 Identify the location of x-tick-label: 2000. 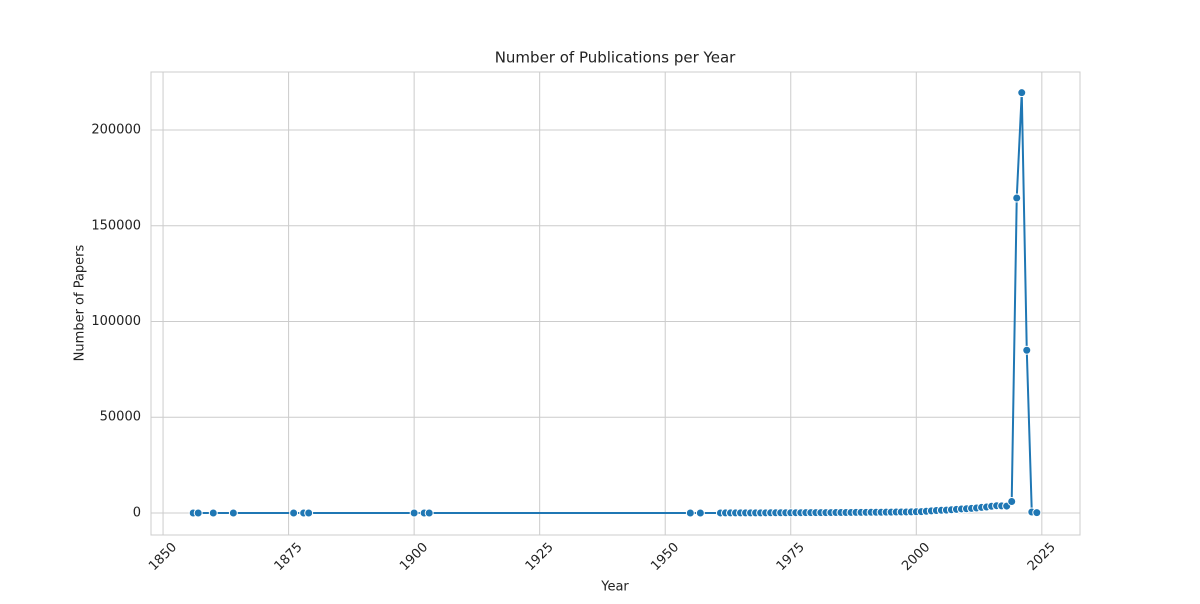
(916, 557).